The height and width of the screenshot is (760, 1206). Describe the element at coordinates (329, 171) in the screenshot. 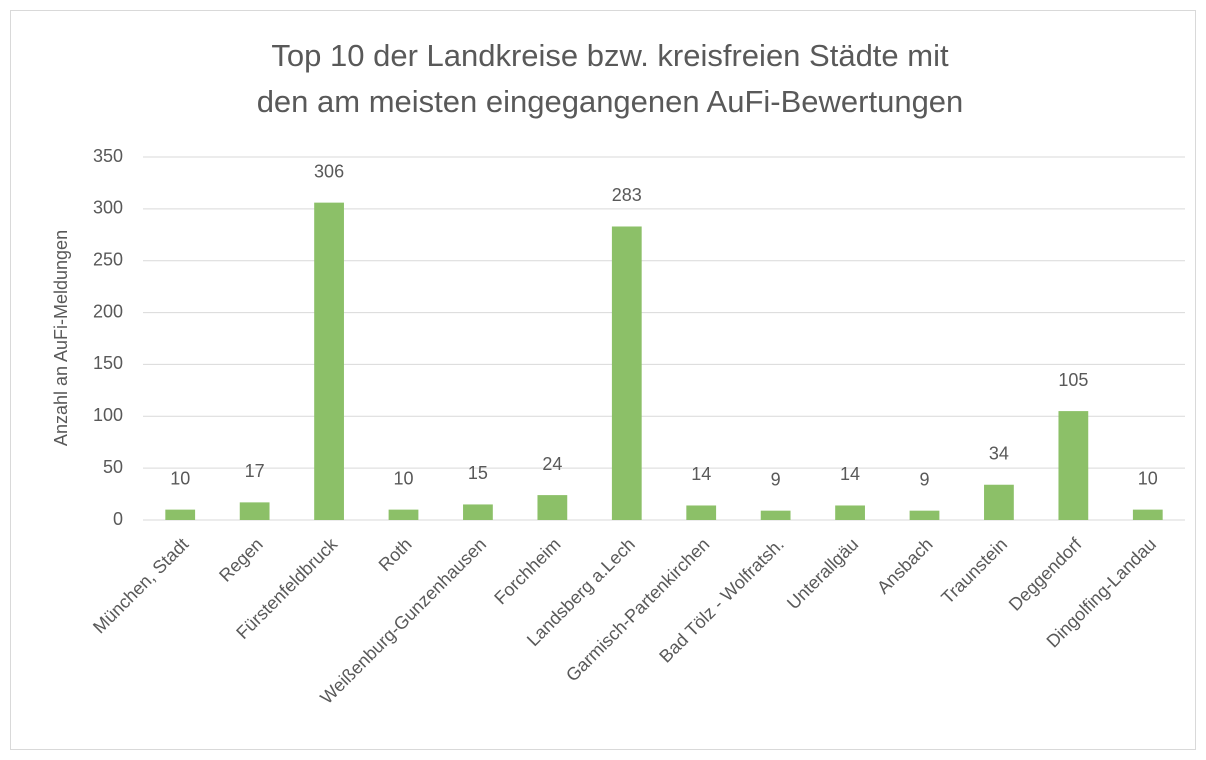

I see `data-label: 306` at that location.